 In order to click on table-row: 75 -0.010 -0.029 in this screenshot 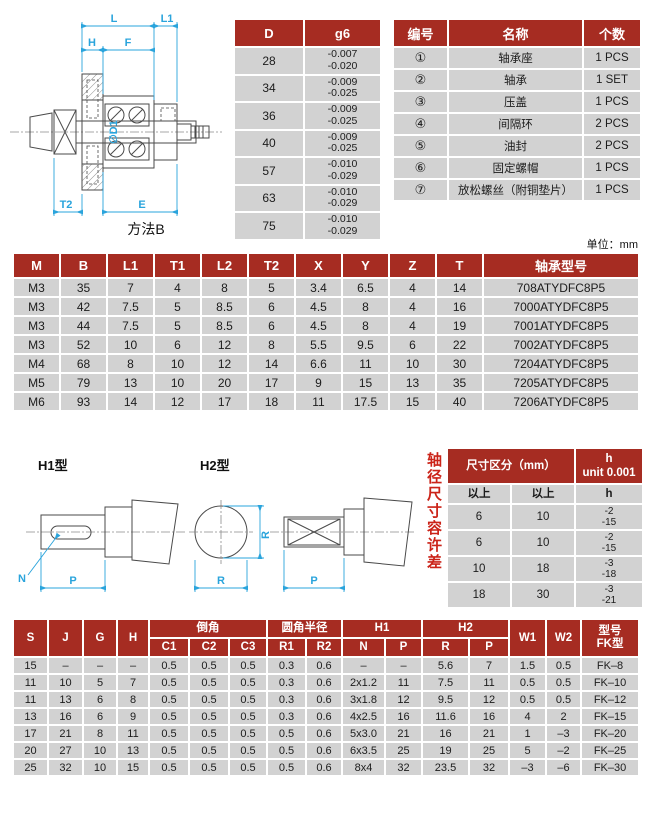, I will do `click(307, 226)`.